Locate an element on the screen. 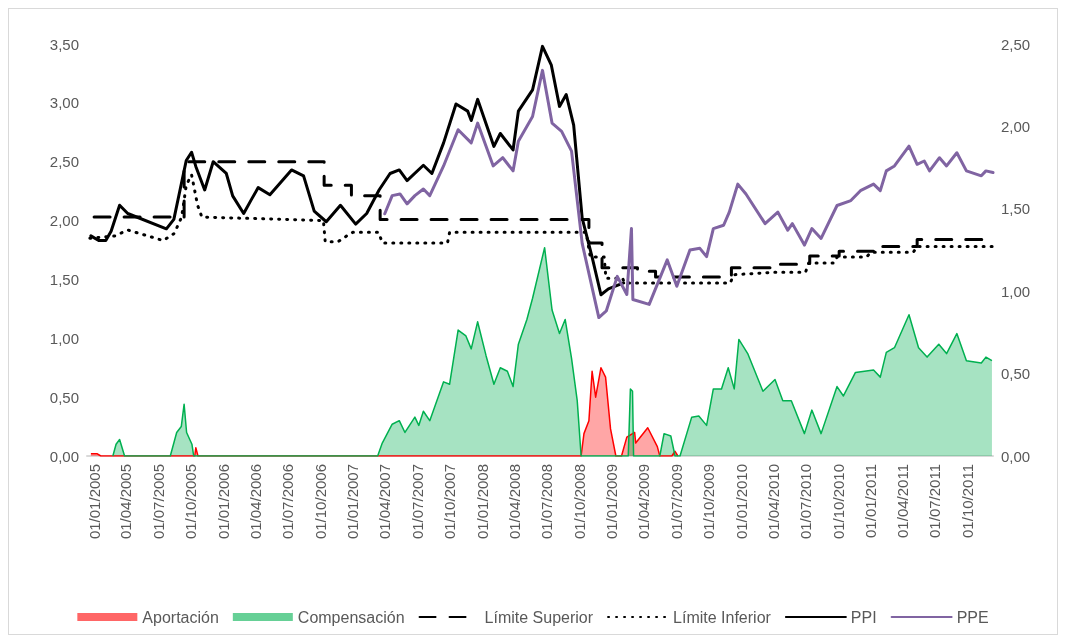 The width and height of the screenshot is (1066, 643). x-tick-label: 01/07/2010 is located at coordinates (805, 502).